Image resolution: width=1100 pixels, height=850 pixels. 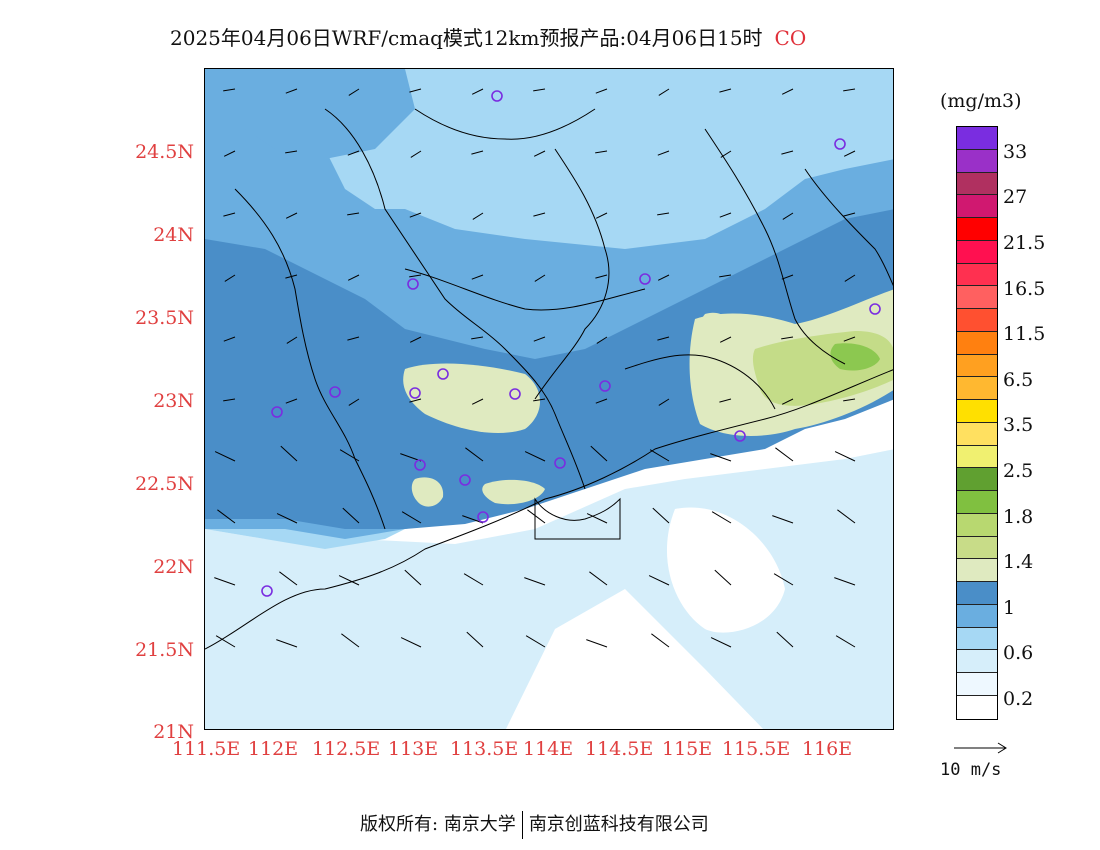 What do you see at coordinates (164, 650) in the screenshot?
I see `lat-label: 21.5N` at bounding box center [164, 650].